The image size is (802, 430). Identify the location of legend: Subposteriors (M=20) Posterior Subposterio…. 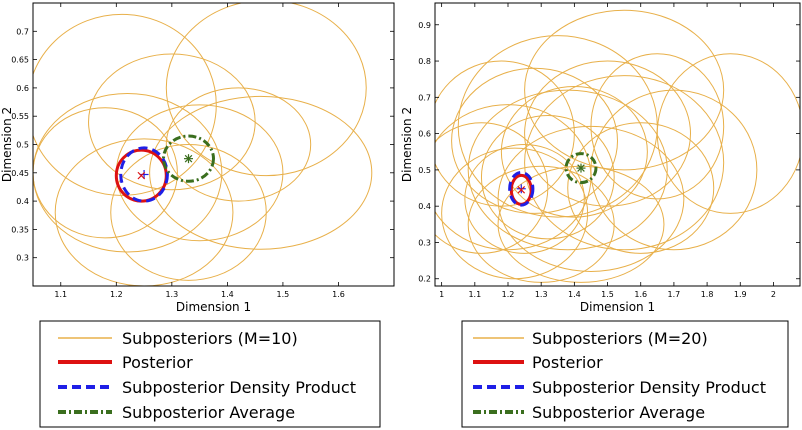
(625, 374).